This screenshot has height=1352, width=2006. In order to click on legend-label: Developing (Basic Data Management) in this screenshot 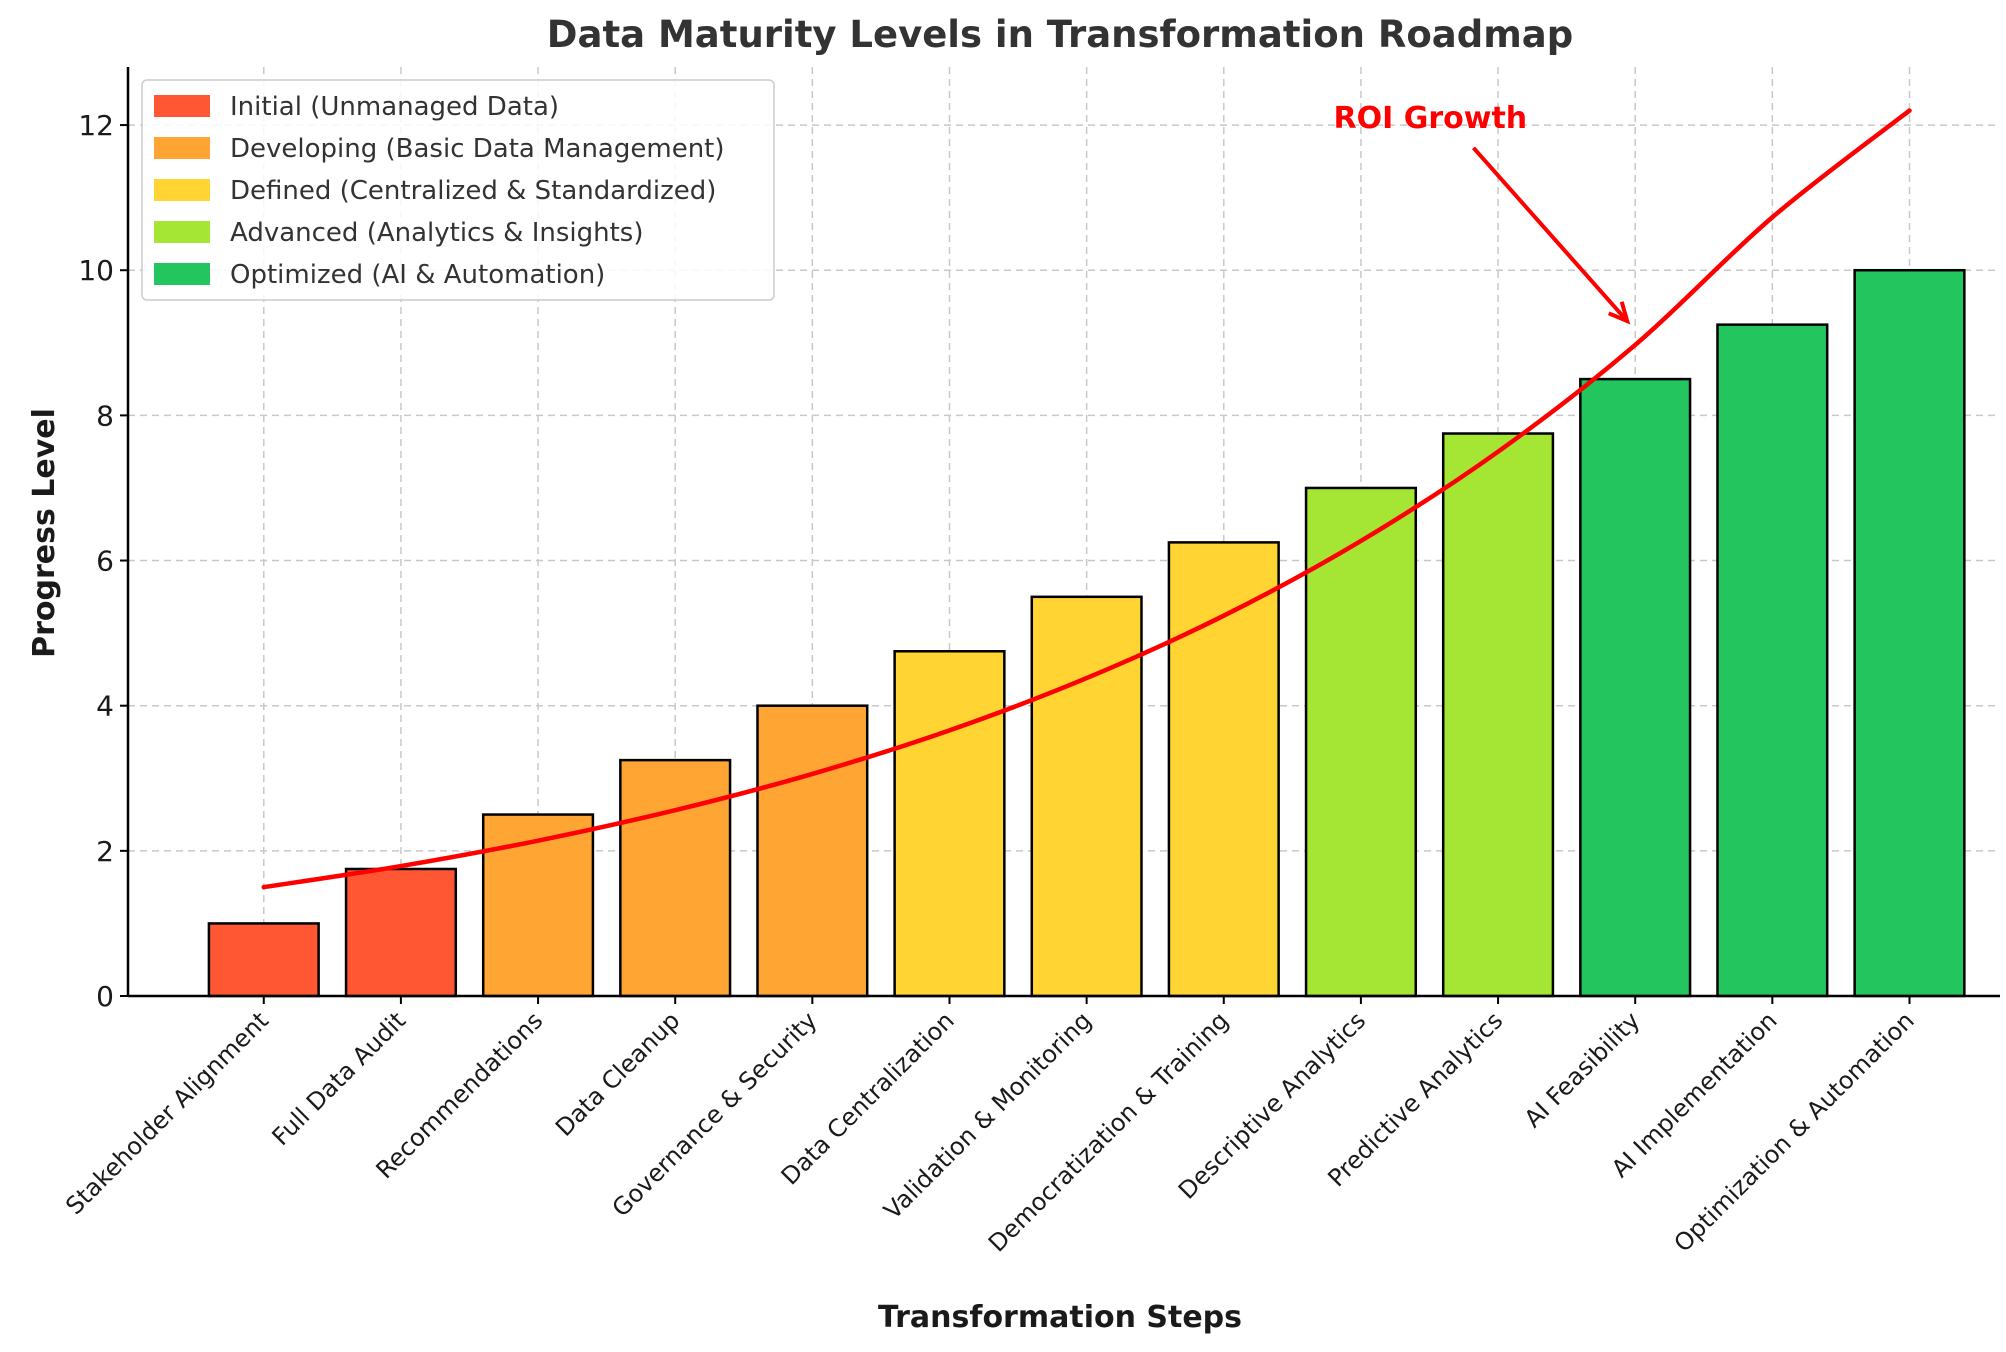, I will do `click(477, 149)`.